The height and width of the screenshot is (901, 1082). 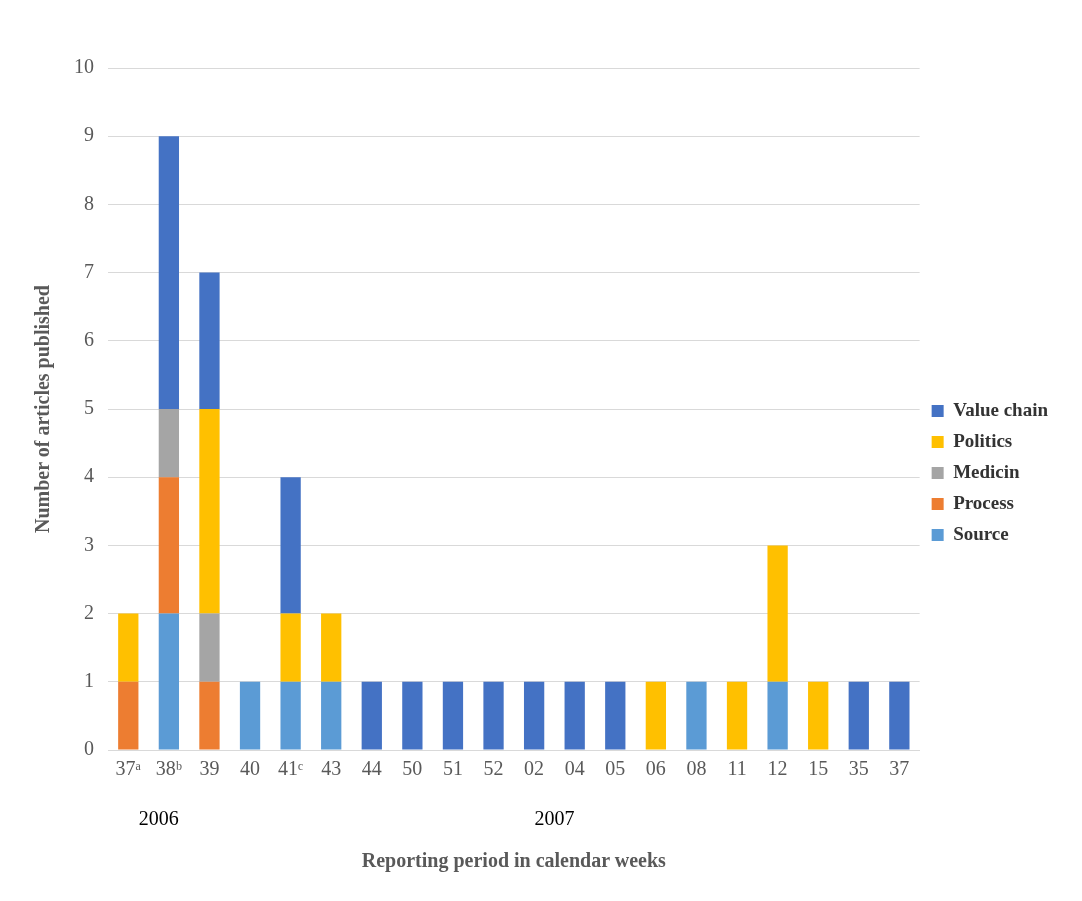 I want to click on text: 2007, so click(x=554, y=818).